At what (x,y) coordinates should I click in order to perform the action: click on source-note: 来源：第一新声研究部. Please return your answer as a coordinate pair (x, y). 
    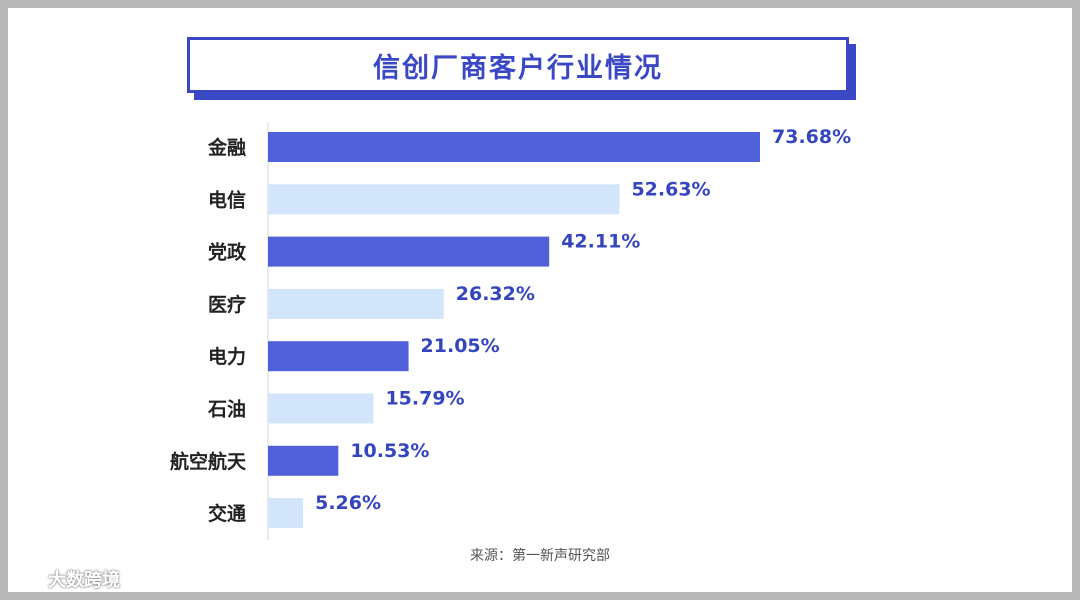
    Looking at the image, I should click on (540, 556).